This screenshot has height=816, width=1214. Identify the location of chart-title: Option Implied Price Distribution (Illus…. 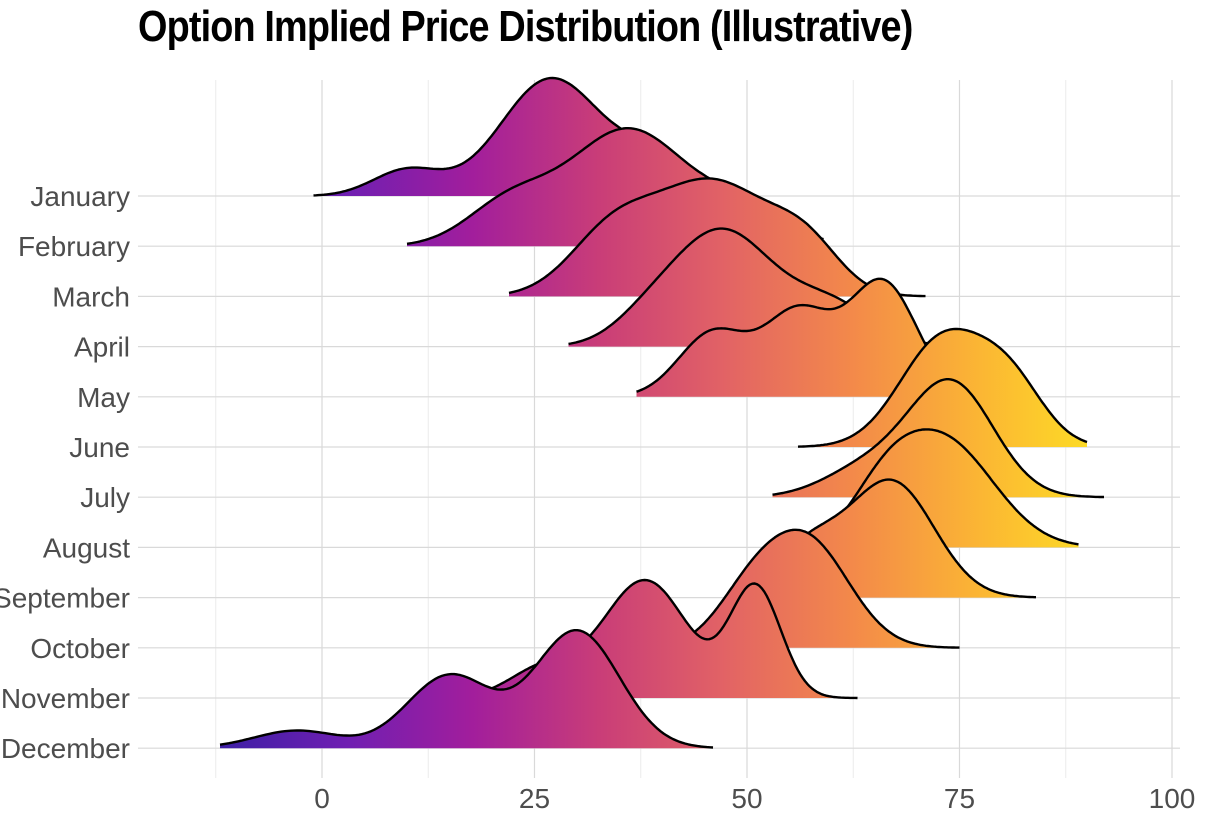
(525, 26).